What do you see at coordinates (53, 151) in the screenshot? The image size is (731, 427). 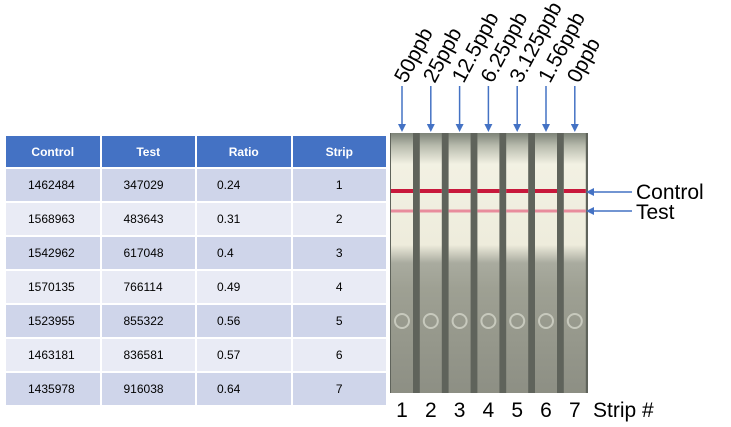 I see `header-control: Control` at bounding box center [53, 151].